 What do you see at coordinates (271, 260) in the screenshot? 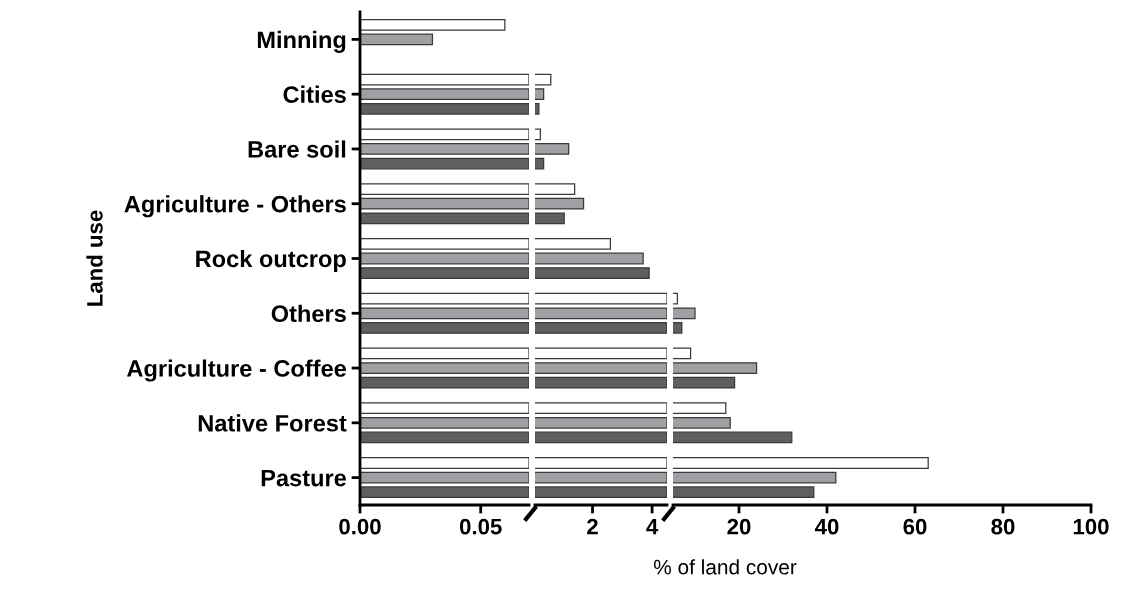
I see `y-tick-label: Rock outcrop` at bounding box center [271, 260].